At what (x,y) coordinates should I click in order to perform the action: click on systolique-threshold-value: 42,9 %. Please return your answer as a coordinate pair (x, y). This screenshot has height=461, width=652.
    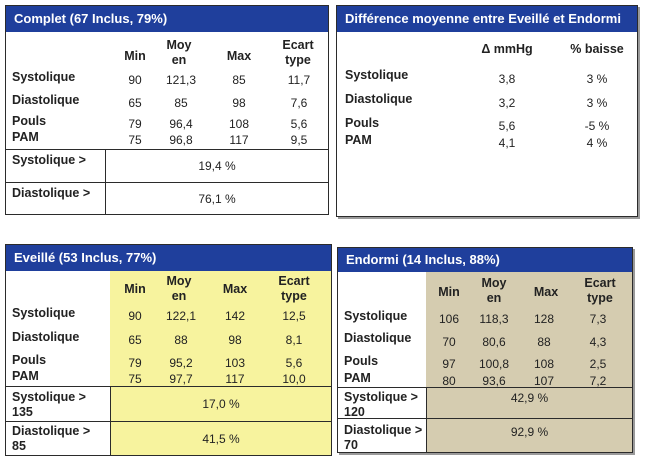
    Looking at the image, I should click on (529, 402).